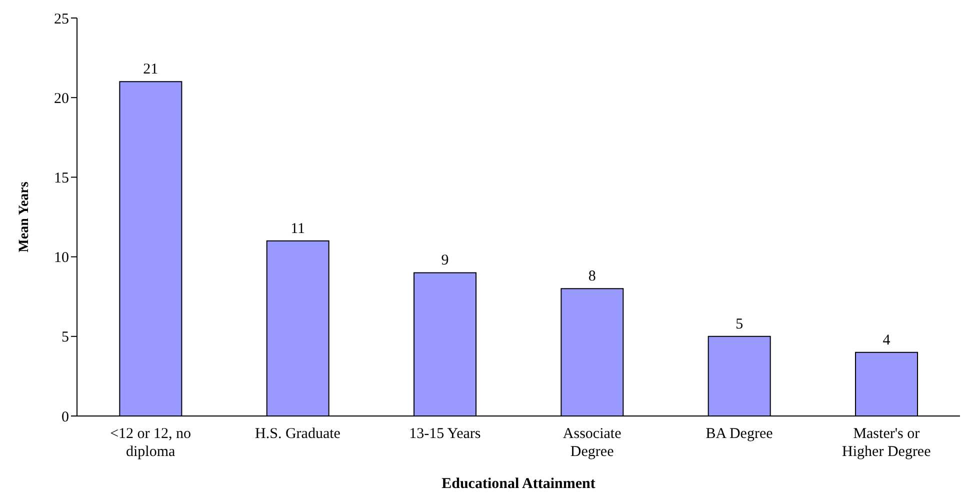 The width and height of the screenshot is (970, 498). I want to click on x-axis-title: Educational Attainment, so click(519, 484).